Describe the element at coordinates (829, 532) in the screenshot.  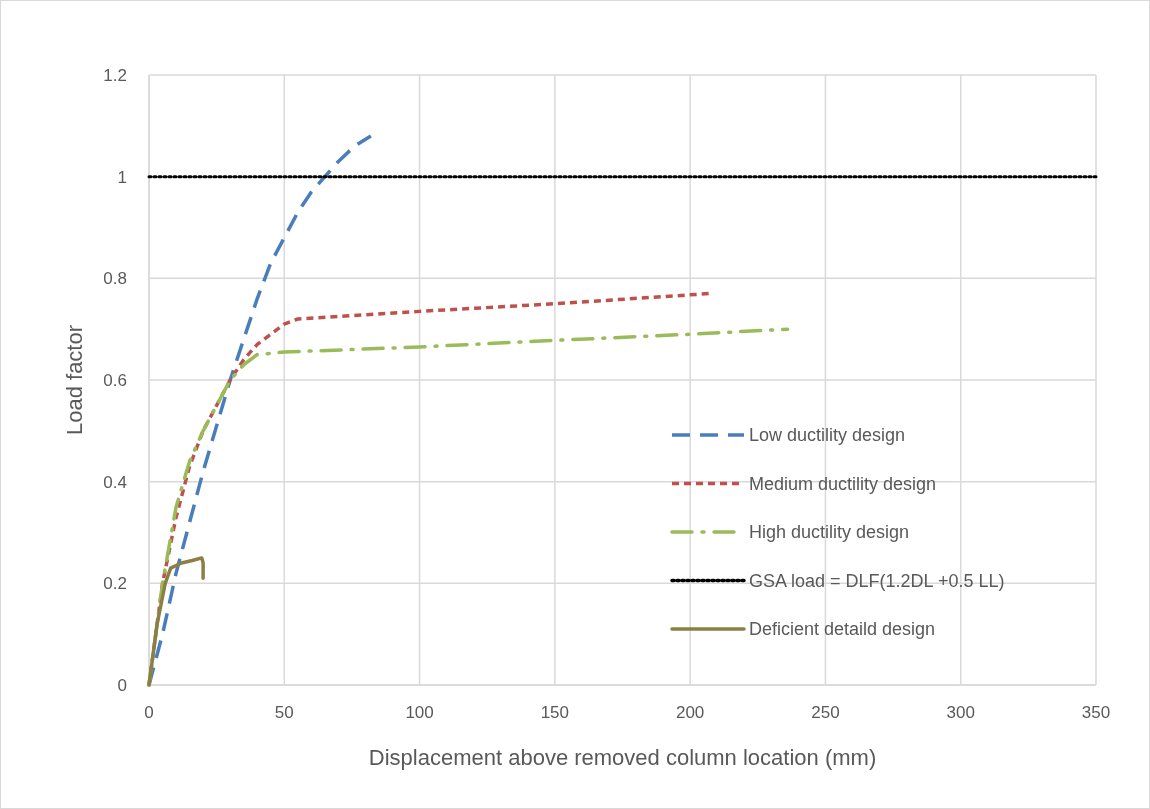
I see `legend-label: High ductility design` at that location.